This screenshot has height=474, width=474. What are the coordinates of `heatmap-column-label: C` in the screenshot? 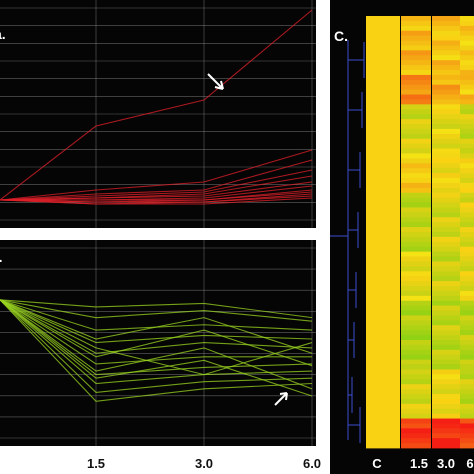 It's located at (377, 463).